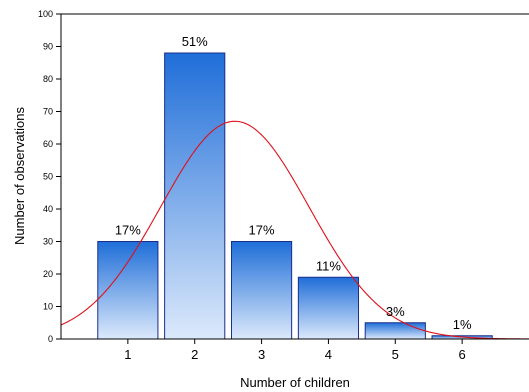  What do you see at coordinates (261, 354) in the screenshot?
I see `x-tick-label-3: 3` at bounding box center [261, 354].